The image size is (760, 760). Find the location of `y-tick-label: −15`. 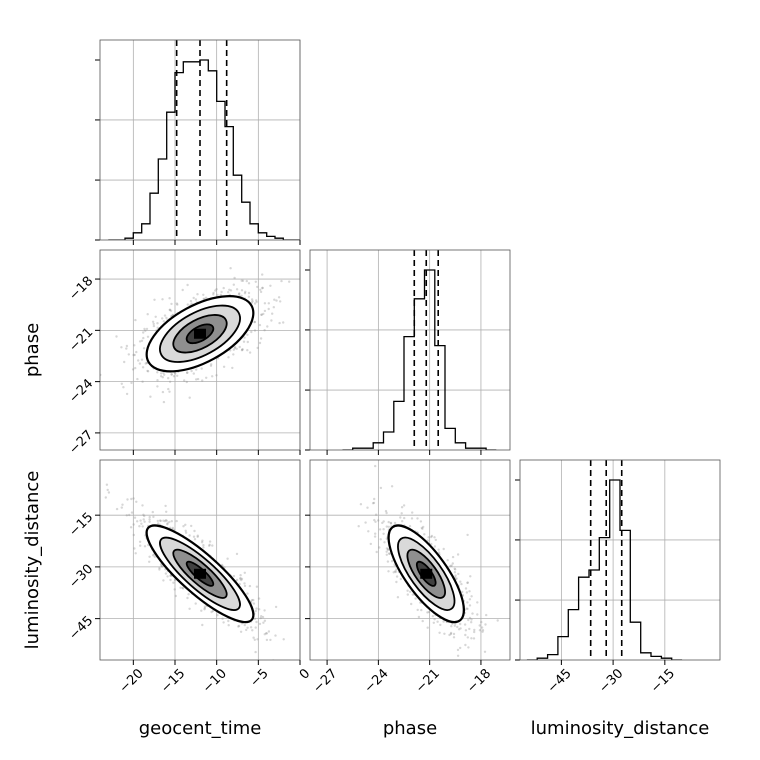

y-tick-label: −15 is located at coordinates (81, 525).